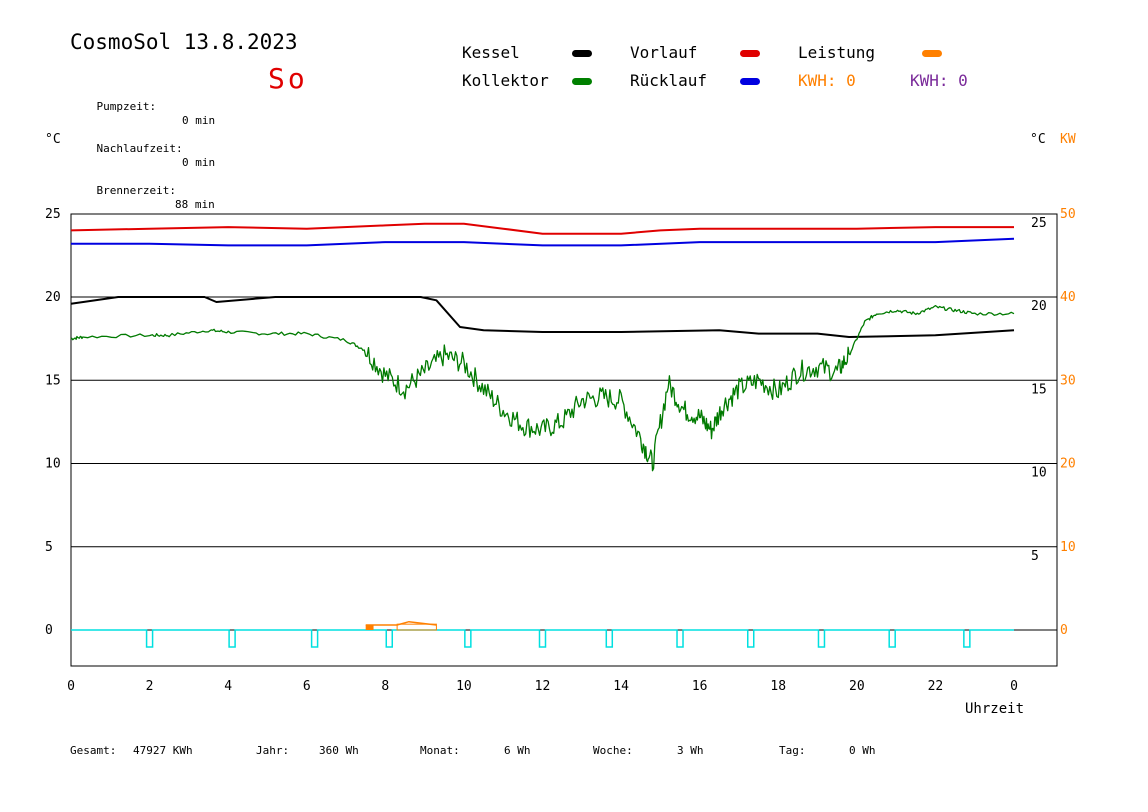  I want to click on pumpzeit-label: Pumpzeit:, so click(126, 106).